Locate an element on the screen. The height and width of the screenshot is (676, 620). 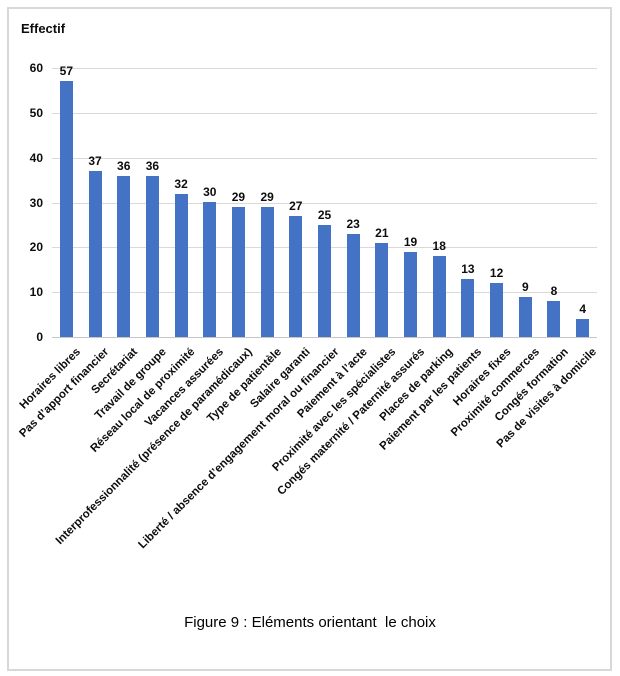
y-tick-label: 40 is located at coordinates (36, 157).